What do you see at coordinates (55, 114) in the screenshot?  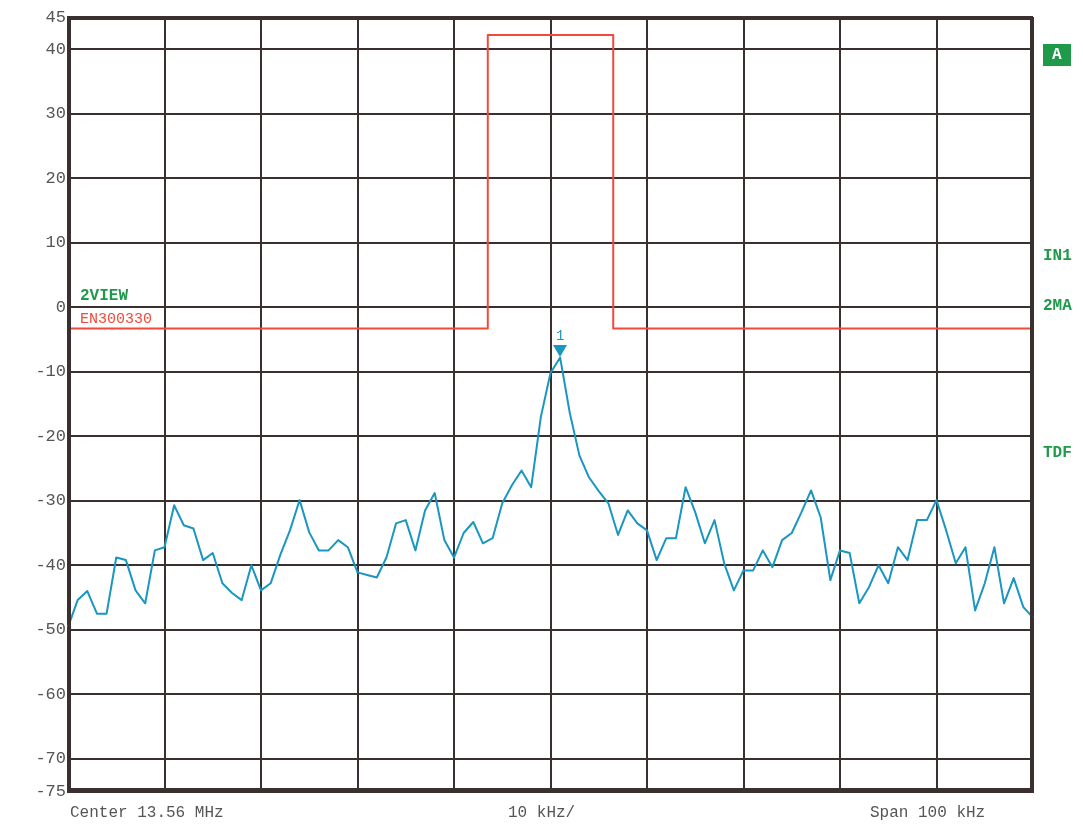 I see `y-tick-label: 30` at bounding box center [55, 114].